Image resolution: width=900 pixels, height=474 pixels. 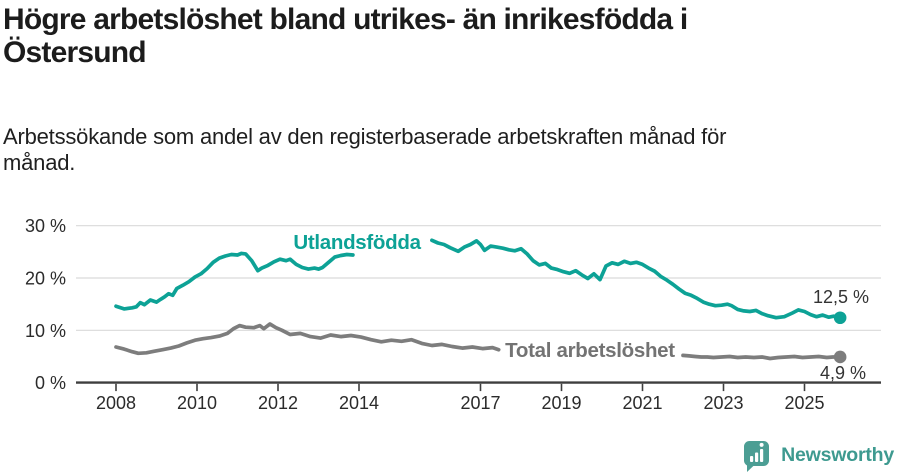 I want to click on series-label-utlandsfodda: Utlandsfödda, so click(x=357, y=242).